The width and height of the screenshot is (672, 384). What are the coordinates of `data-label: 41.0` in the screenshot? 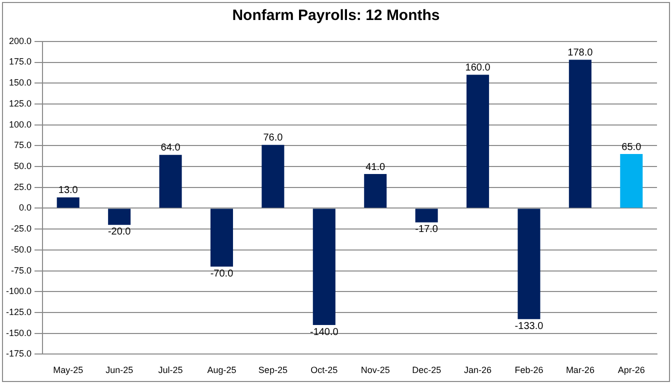 It's located at (376, 167).